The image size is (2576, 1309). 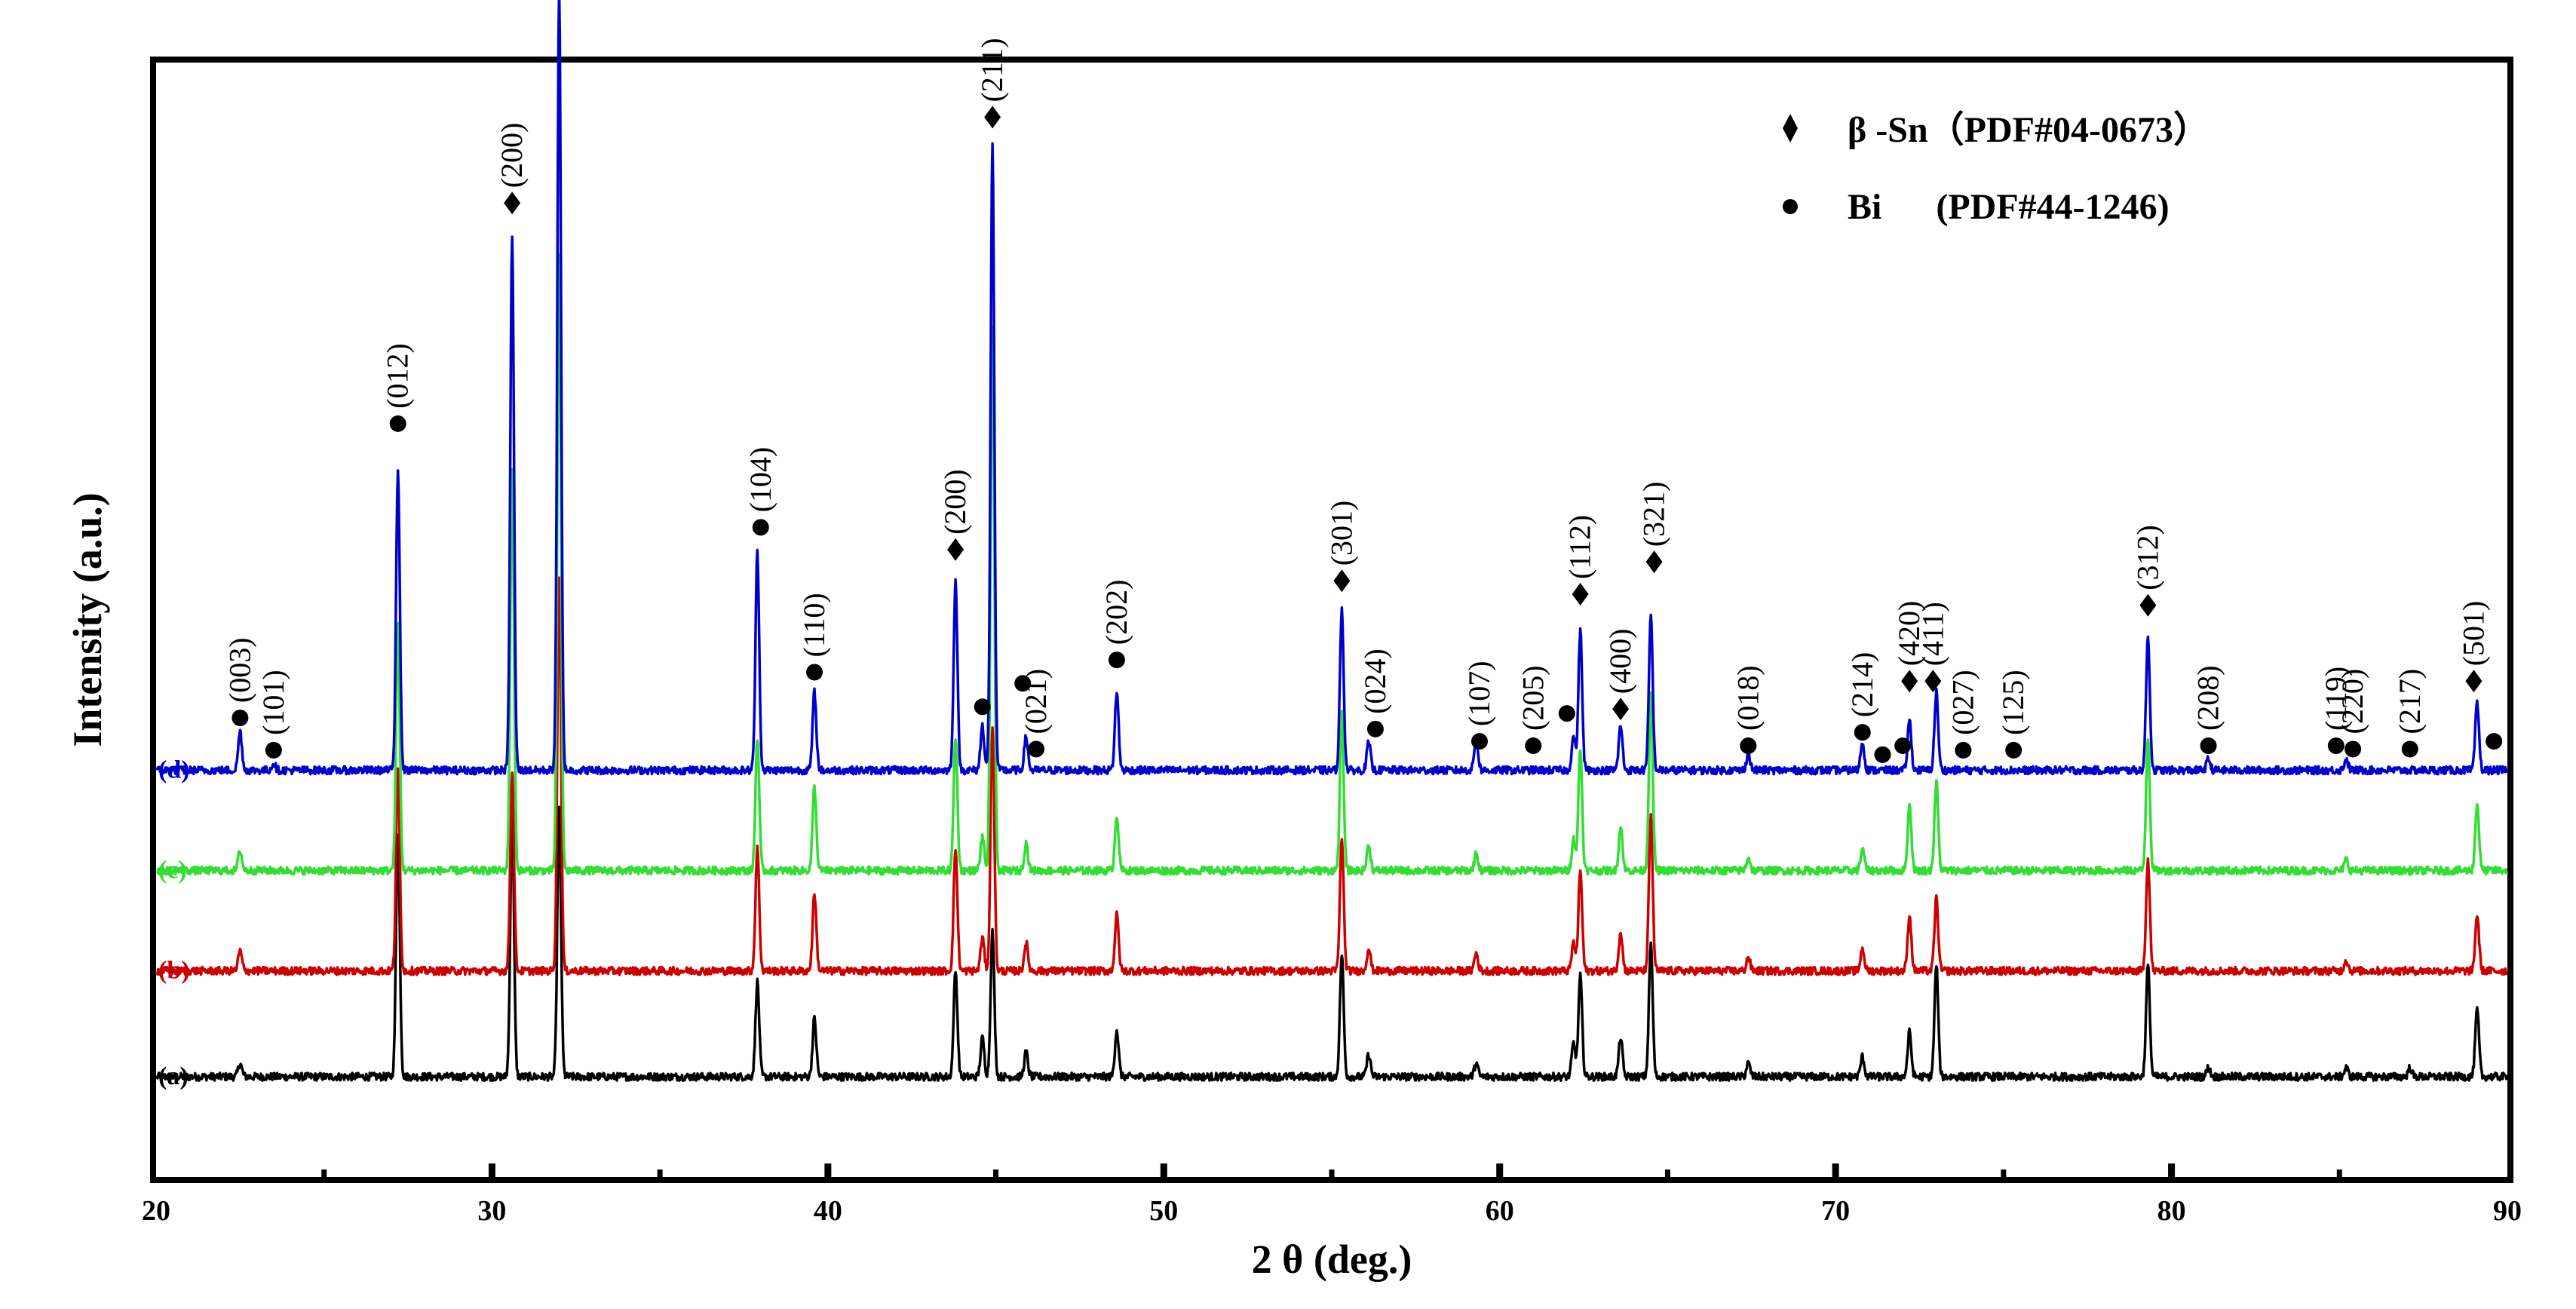 I want to click on peak-label-19: (400), so click(x=1620, y=661).